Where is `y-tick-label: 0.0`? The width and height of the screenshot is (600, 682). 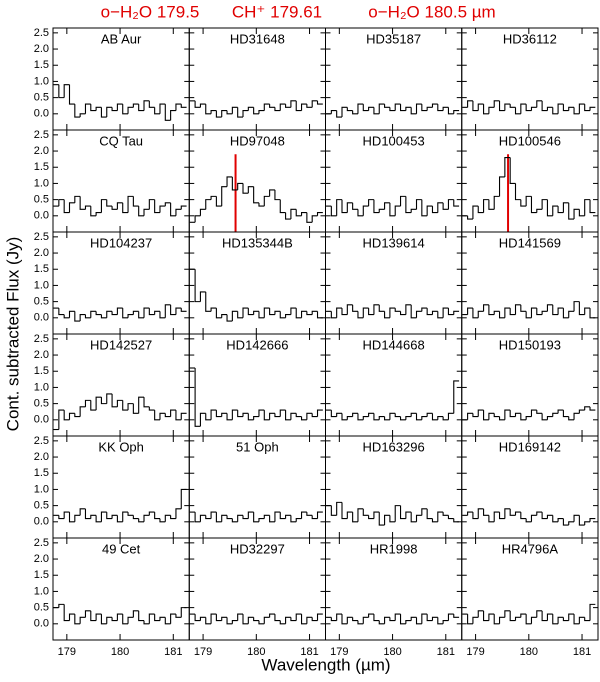 y-tick-label: 0.0 is located at coordinates (41, 624).